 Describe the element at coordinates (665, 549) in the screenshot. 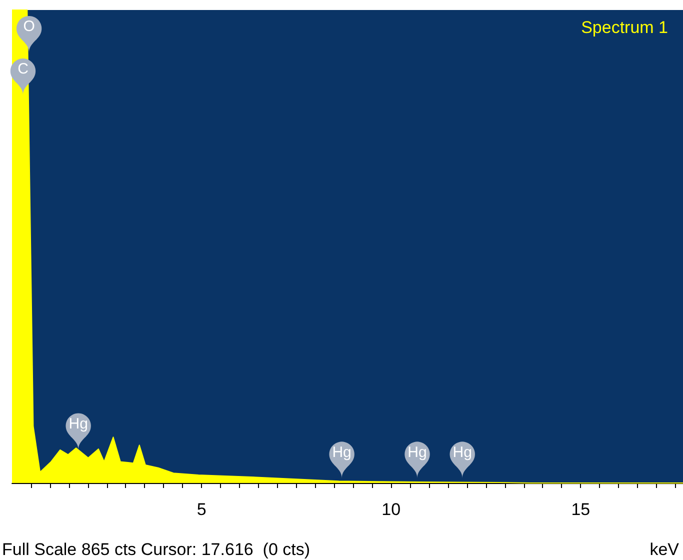

I see `x-axis-title: keV` at that location.